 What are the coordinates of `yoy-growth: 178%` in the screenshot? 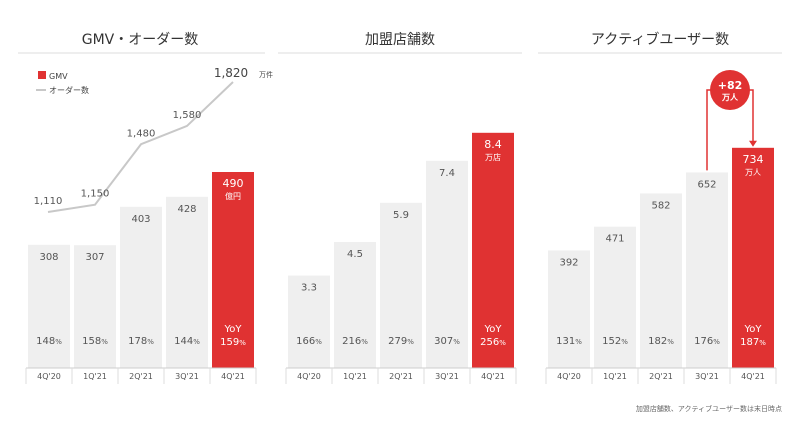 It's located at (141, 341).